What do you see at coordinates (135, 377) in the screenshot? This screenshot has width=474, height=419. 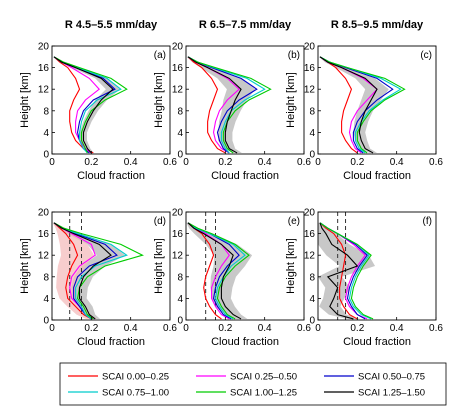 I see `legend-label: SCAI 0.00–0.25` at bounding box center [135, 377].